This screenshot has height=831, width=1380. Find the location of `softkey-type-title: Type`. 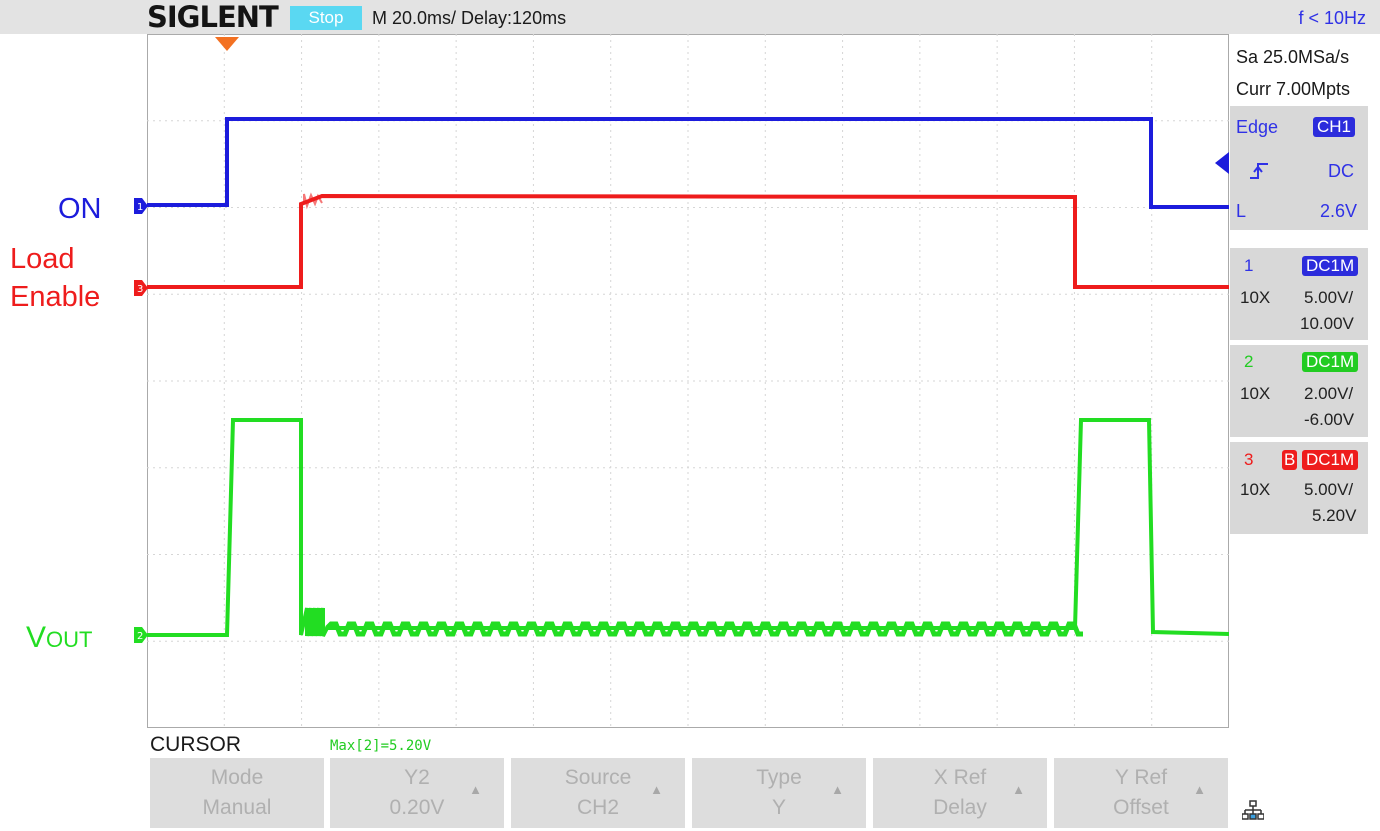

softkey-type-title: Type is located at coordinates (779, 777).